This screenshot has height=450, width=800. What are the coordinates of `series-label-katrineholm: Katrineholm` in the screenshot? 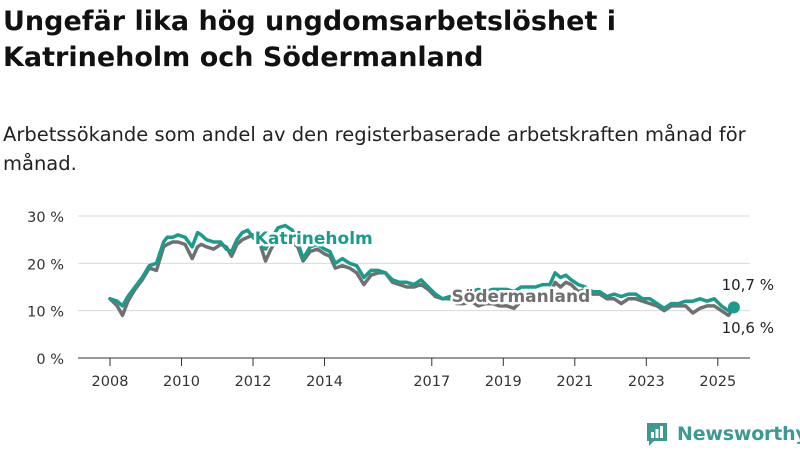 It's located at (314, 239).